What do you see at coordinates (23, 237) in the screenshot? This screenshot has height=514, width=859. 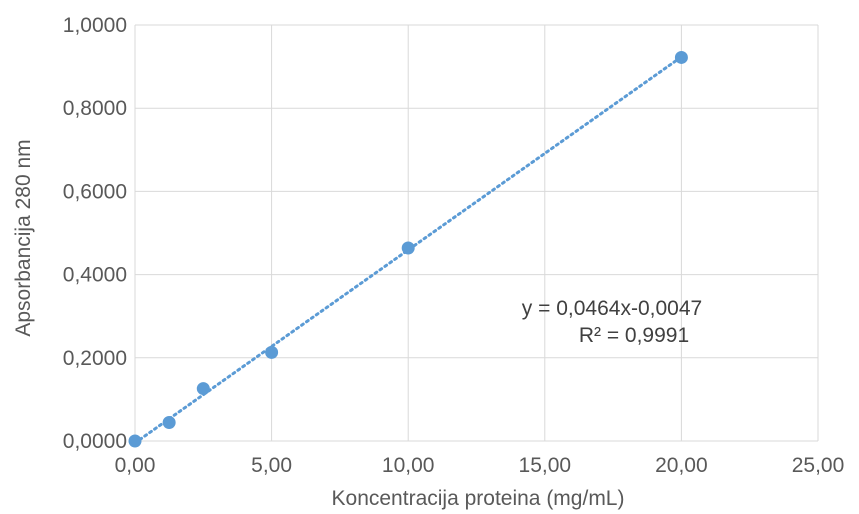 I see `y-axis-title: Apsorbancija 280 nm` at bounding box center [23, 237].